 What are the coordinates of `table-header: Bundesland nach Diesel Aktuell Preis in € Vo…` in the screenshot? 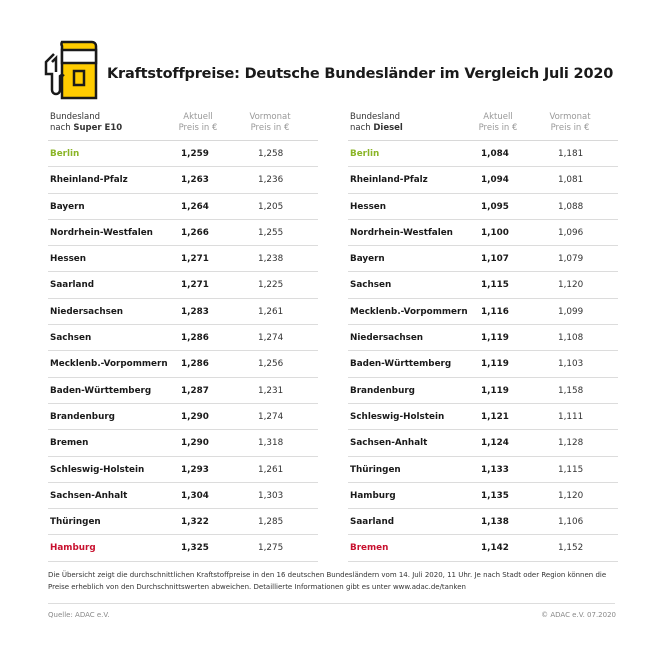 It's located at (483, 125).